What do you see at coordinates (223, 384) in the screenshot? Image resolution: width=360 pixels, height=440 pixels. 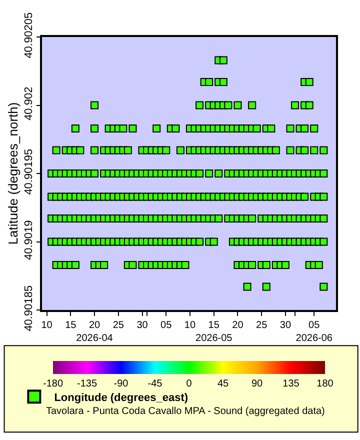 I see `color-bar-label: 45` at bounding box center [223, 384].